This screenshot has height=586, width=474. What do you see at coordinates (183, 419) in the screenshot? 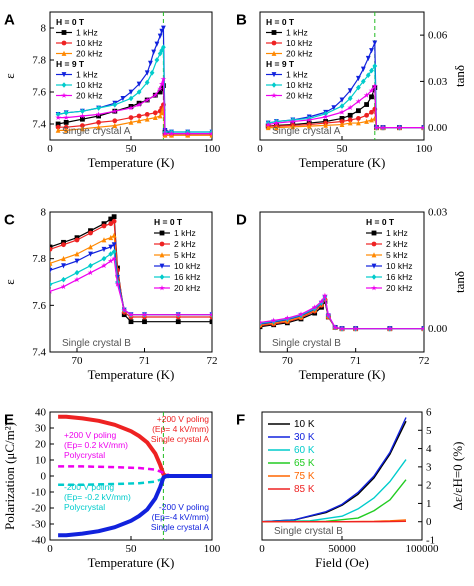
I see `annotation-text: +200 V poling` at bounding box center [183, 419].